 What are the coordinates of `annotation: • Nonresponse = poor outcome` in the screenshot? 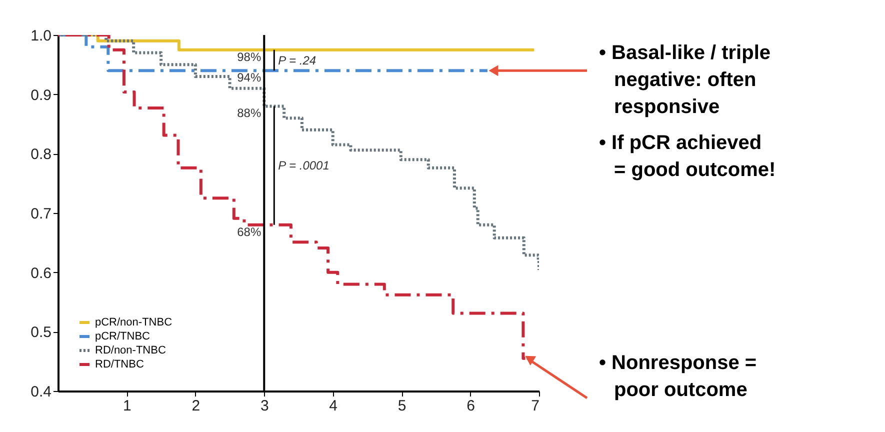 It's located at (678, 376).